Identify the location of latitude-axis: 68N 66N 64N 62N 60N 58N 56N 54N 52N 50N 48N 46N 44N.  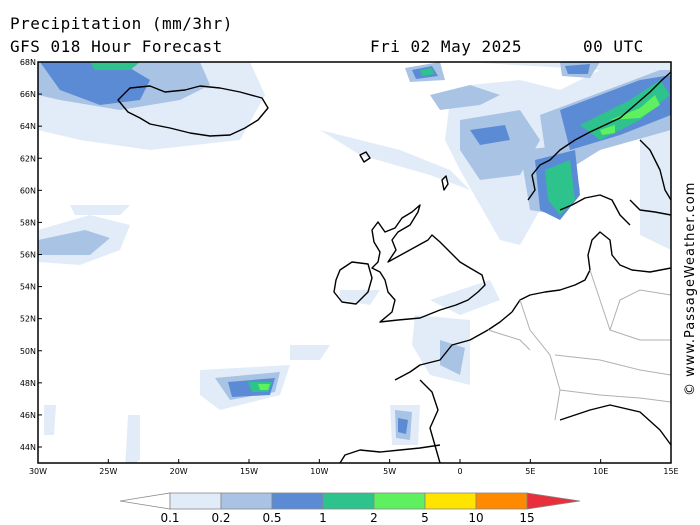
(31, 255).